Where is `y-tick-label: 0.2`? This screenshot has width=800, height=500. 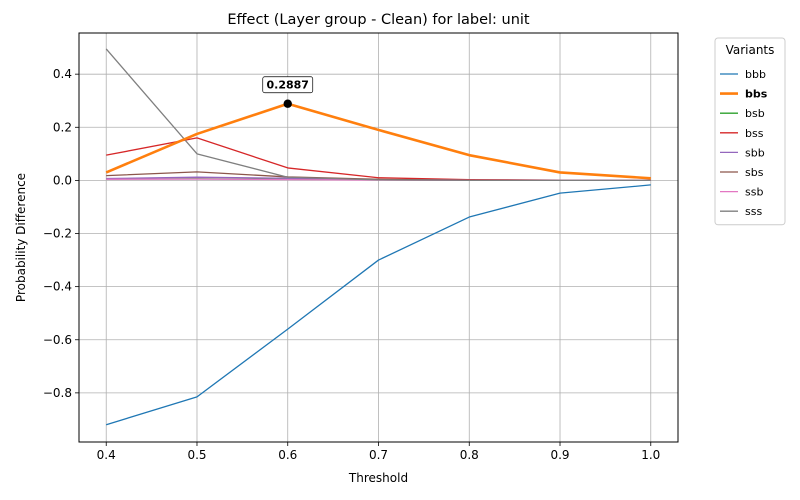
y-tick-label: 0.2 is located at coordinates (62, 127).